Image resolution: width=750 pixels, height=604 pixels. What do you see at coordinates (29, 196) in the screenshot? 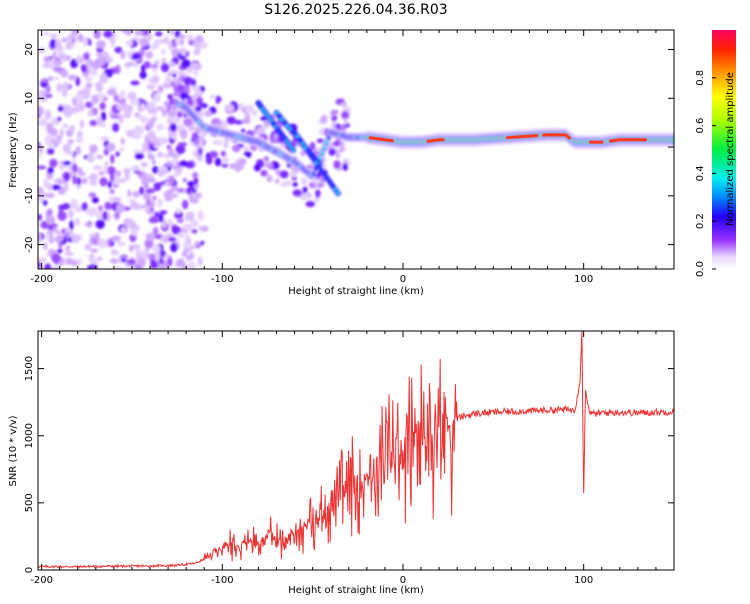
I see `y-tick-label: -10` at bounding box center [29, 196].